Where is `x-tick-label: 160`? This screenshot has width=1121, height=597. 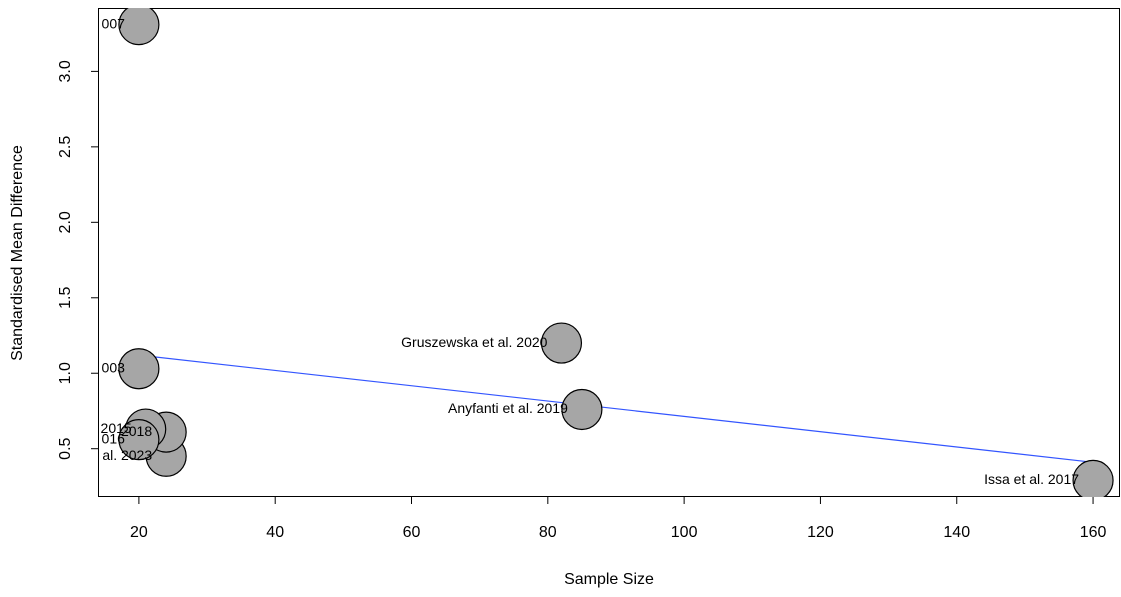 x-tick-label: 160 is located at coordinates (1093, 532).